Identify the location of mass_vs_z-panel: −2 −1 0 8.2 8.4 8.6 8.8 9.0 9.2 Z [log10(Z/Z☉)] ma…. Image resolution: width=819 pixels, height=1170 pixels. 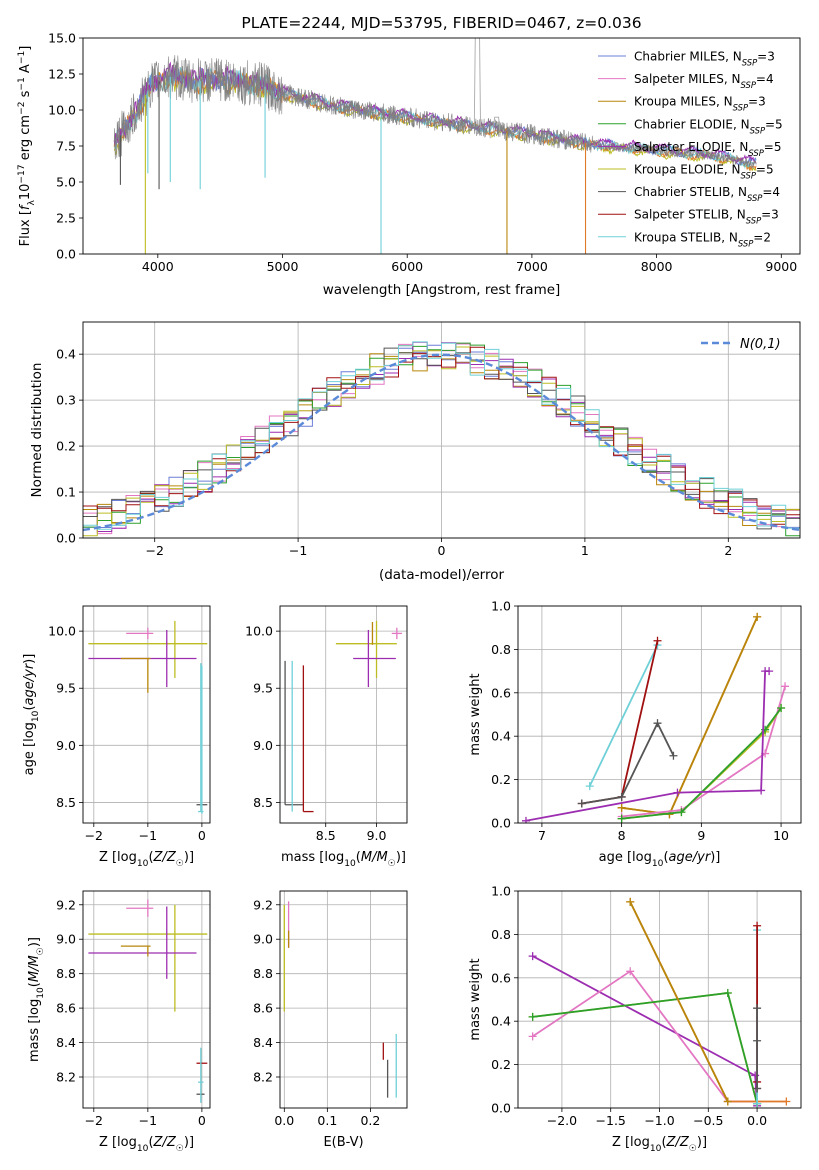
(119, 1022).